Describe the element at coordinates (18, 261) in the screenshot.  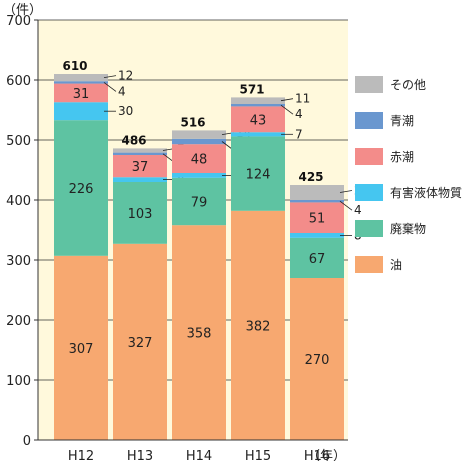
I see `y-tick-label: 300` at that location.